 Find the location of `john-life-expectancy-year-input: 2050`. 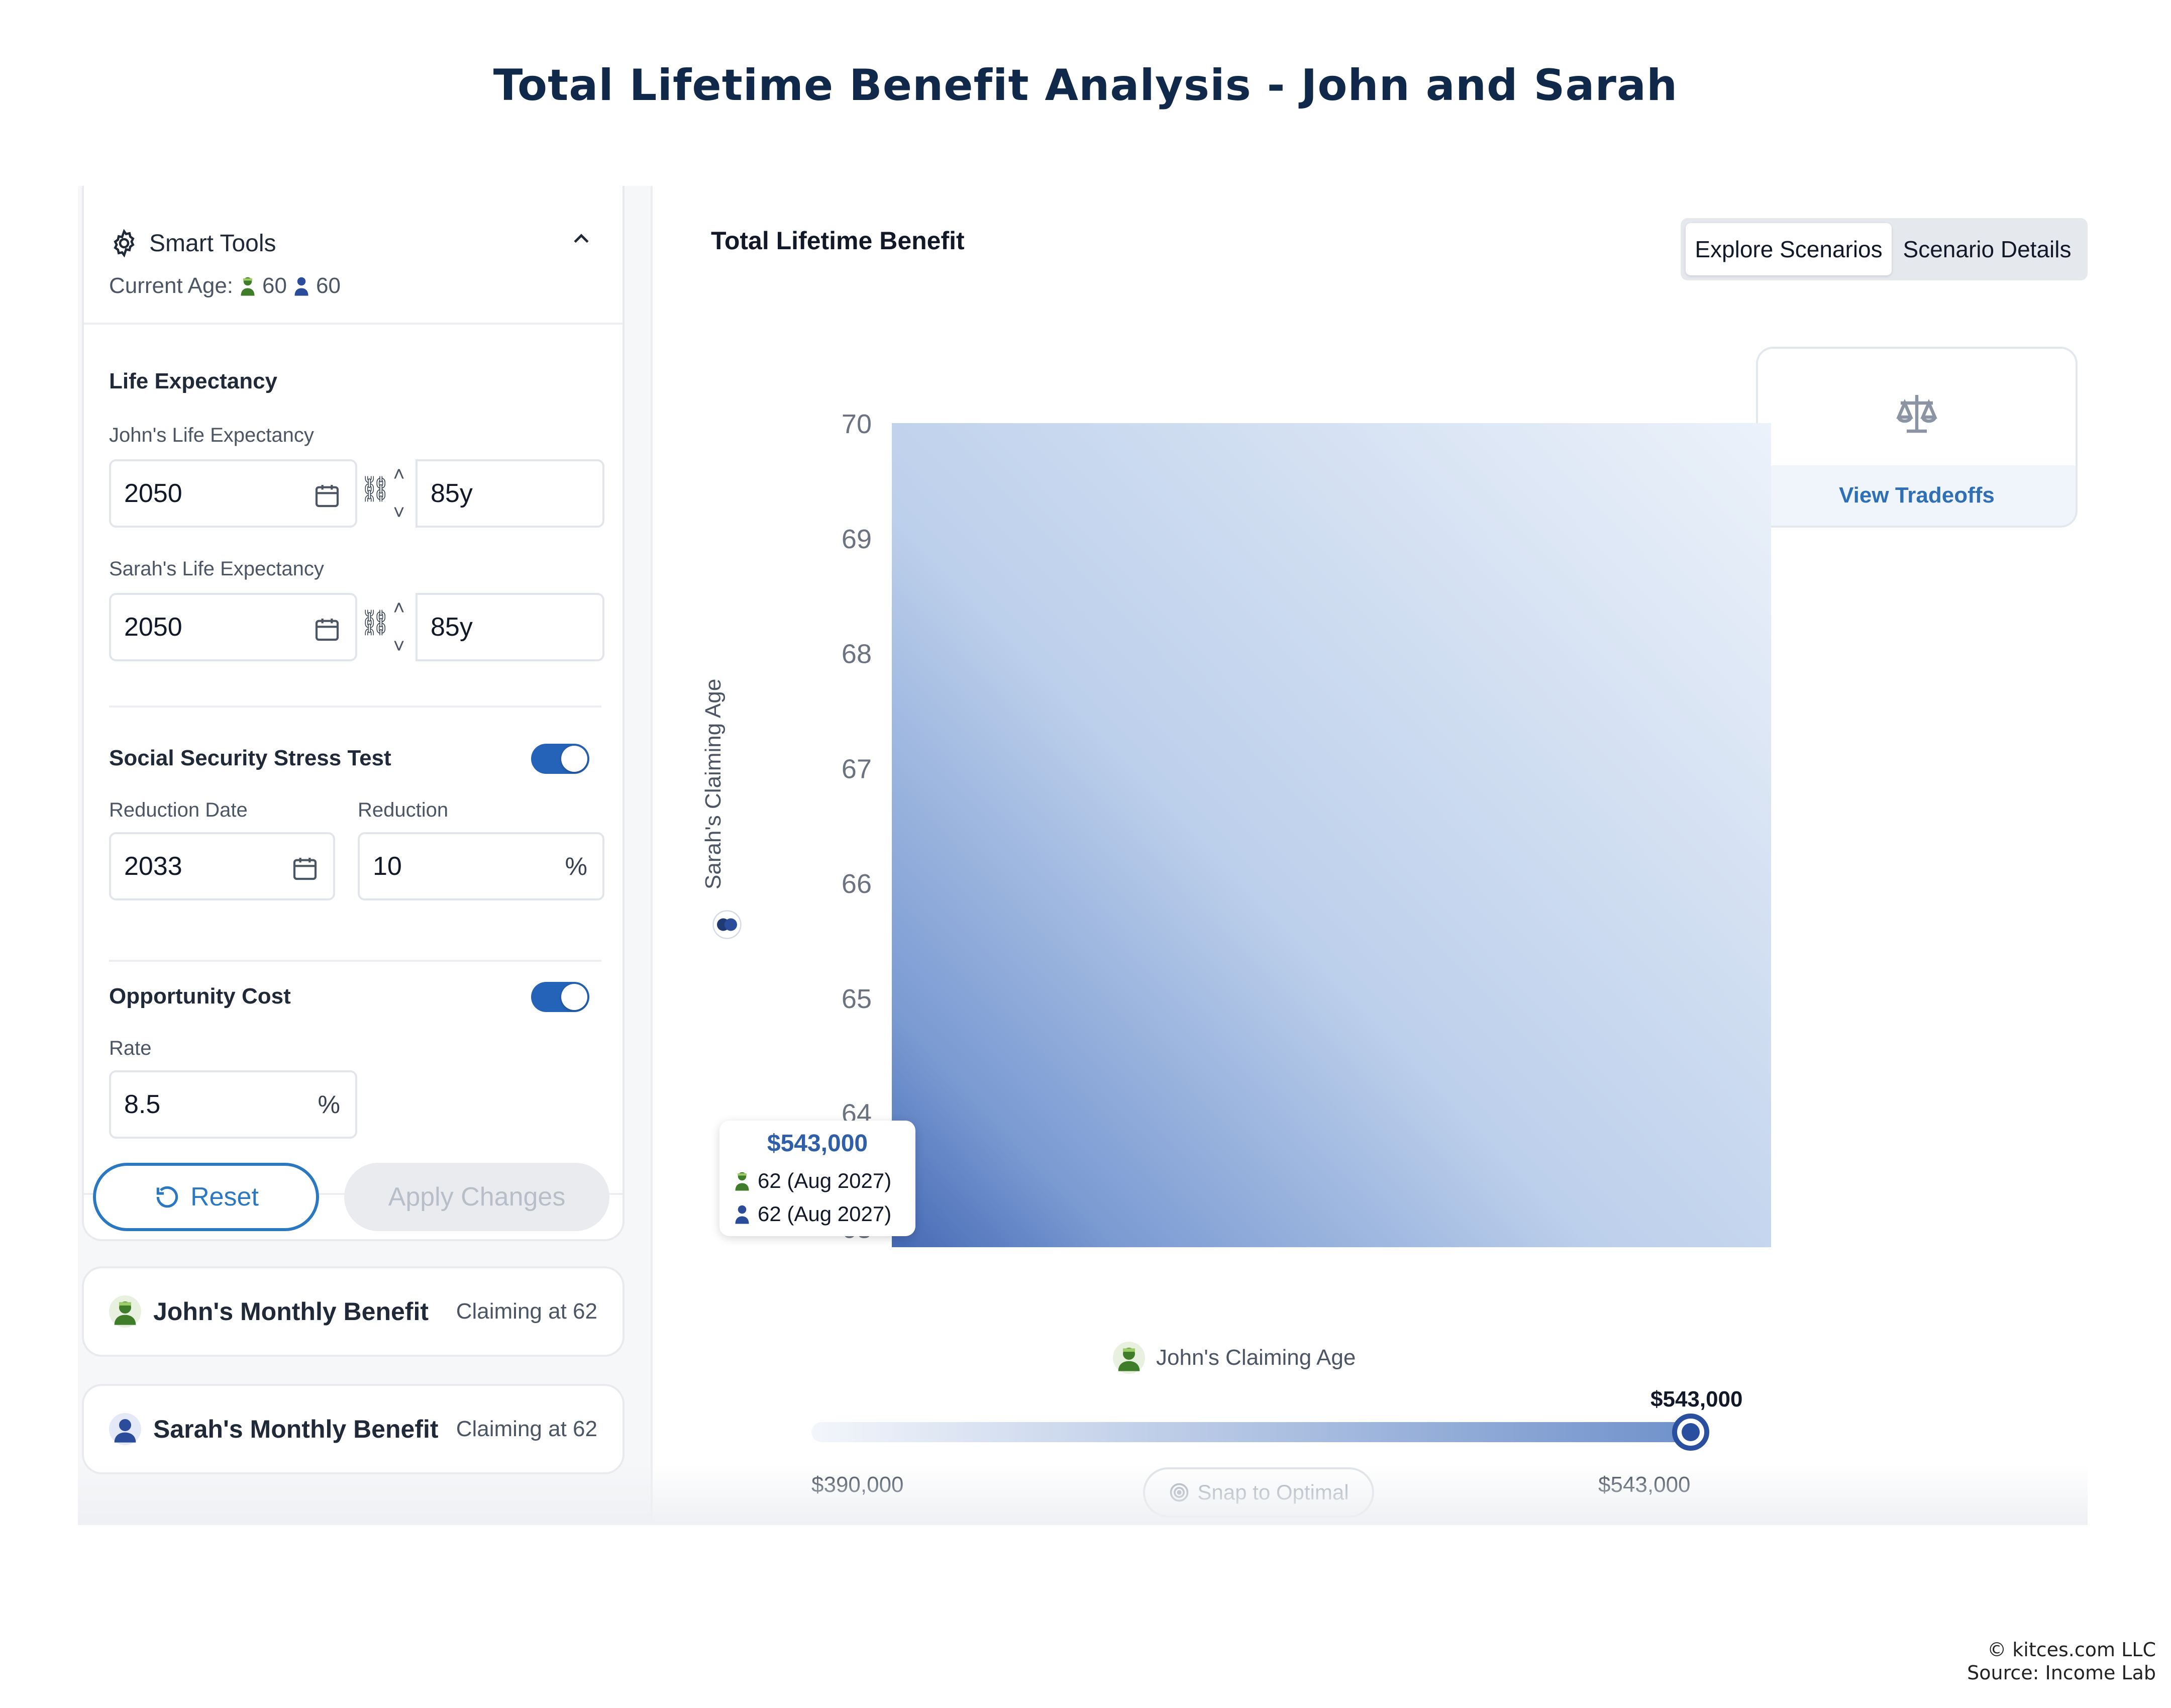

john-life-expectancy-year-input: 2050 is located at coordinates (233, 493).